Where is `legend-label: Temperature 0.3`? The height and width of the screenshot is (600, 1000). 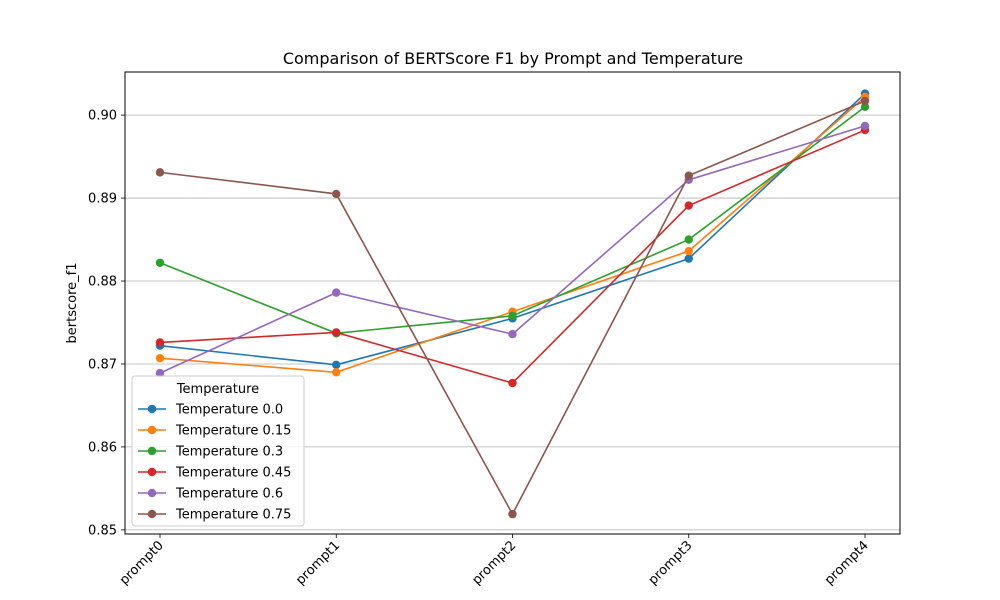
legend-label: Temperature 0.3 is located at coordinates (229, 452).